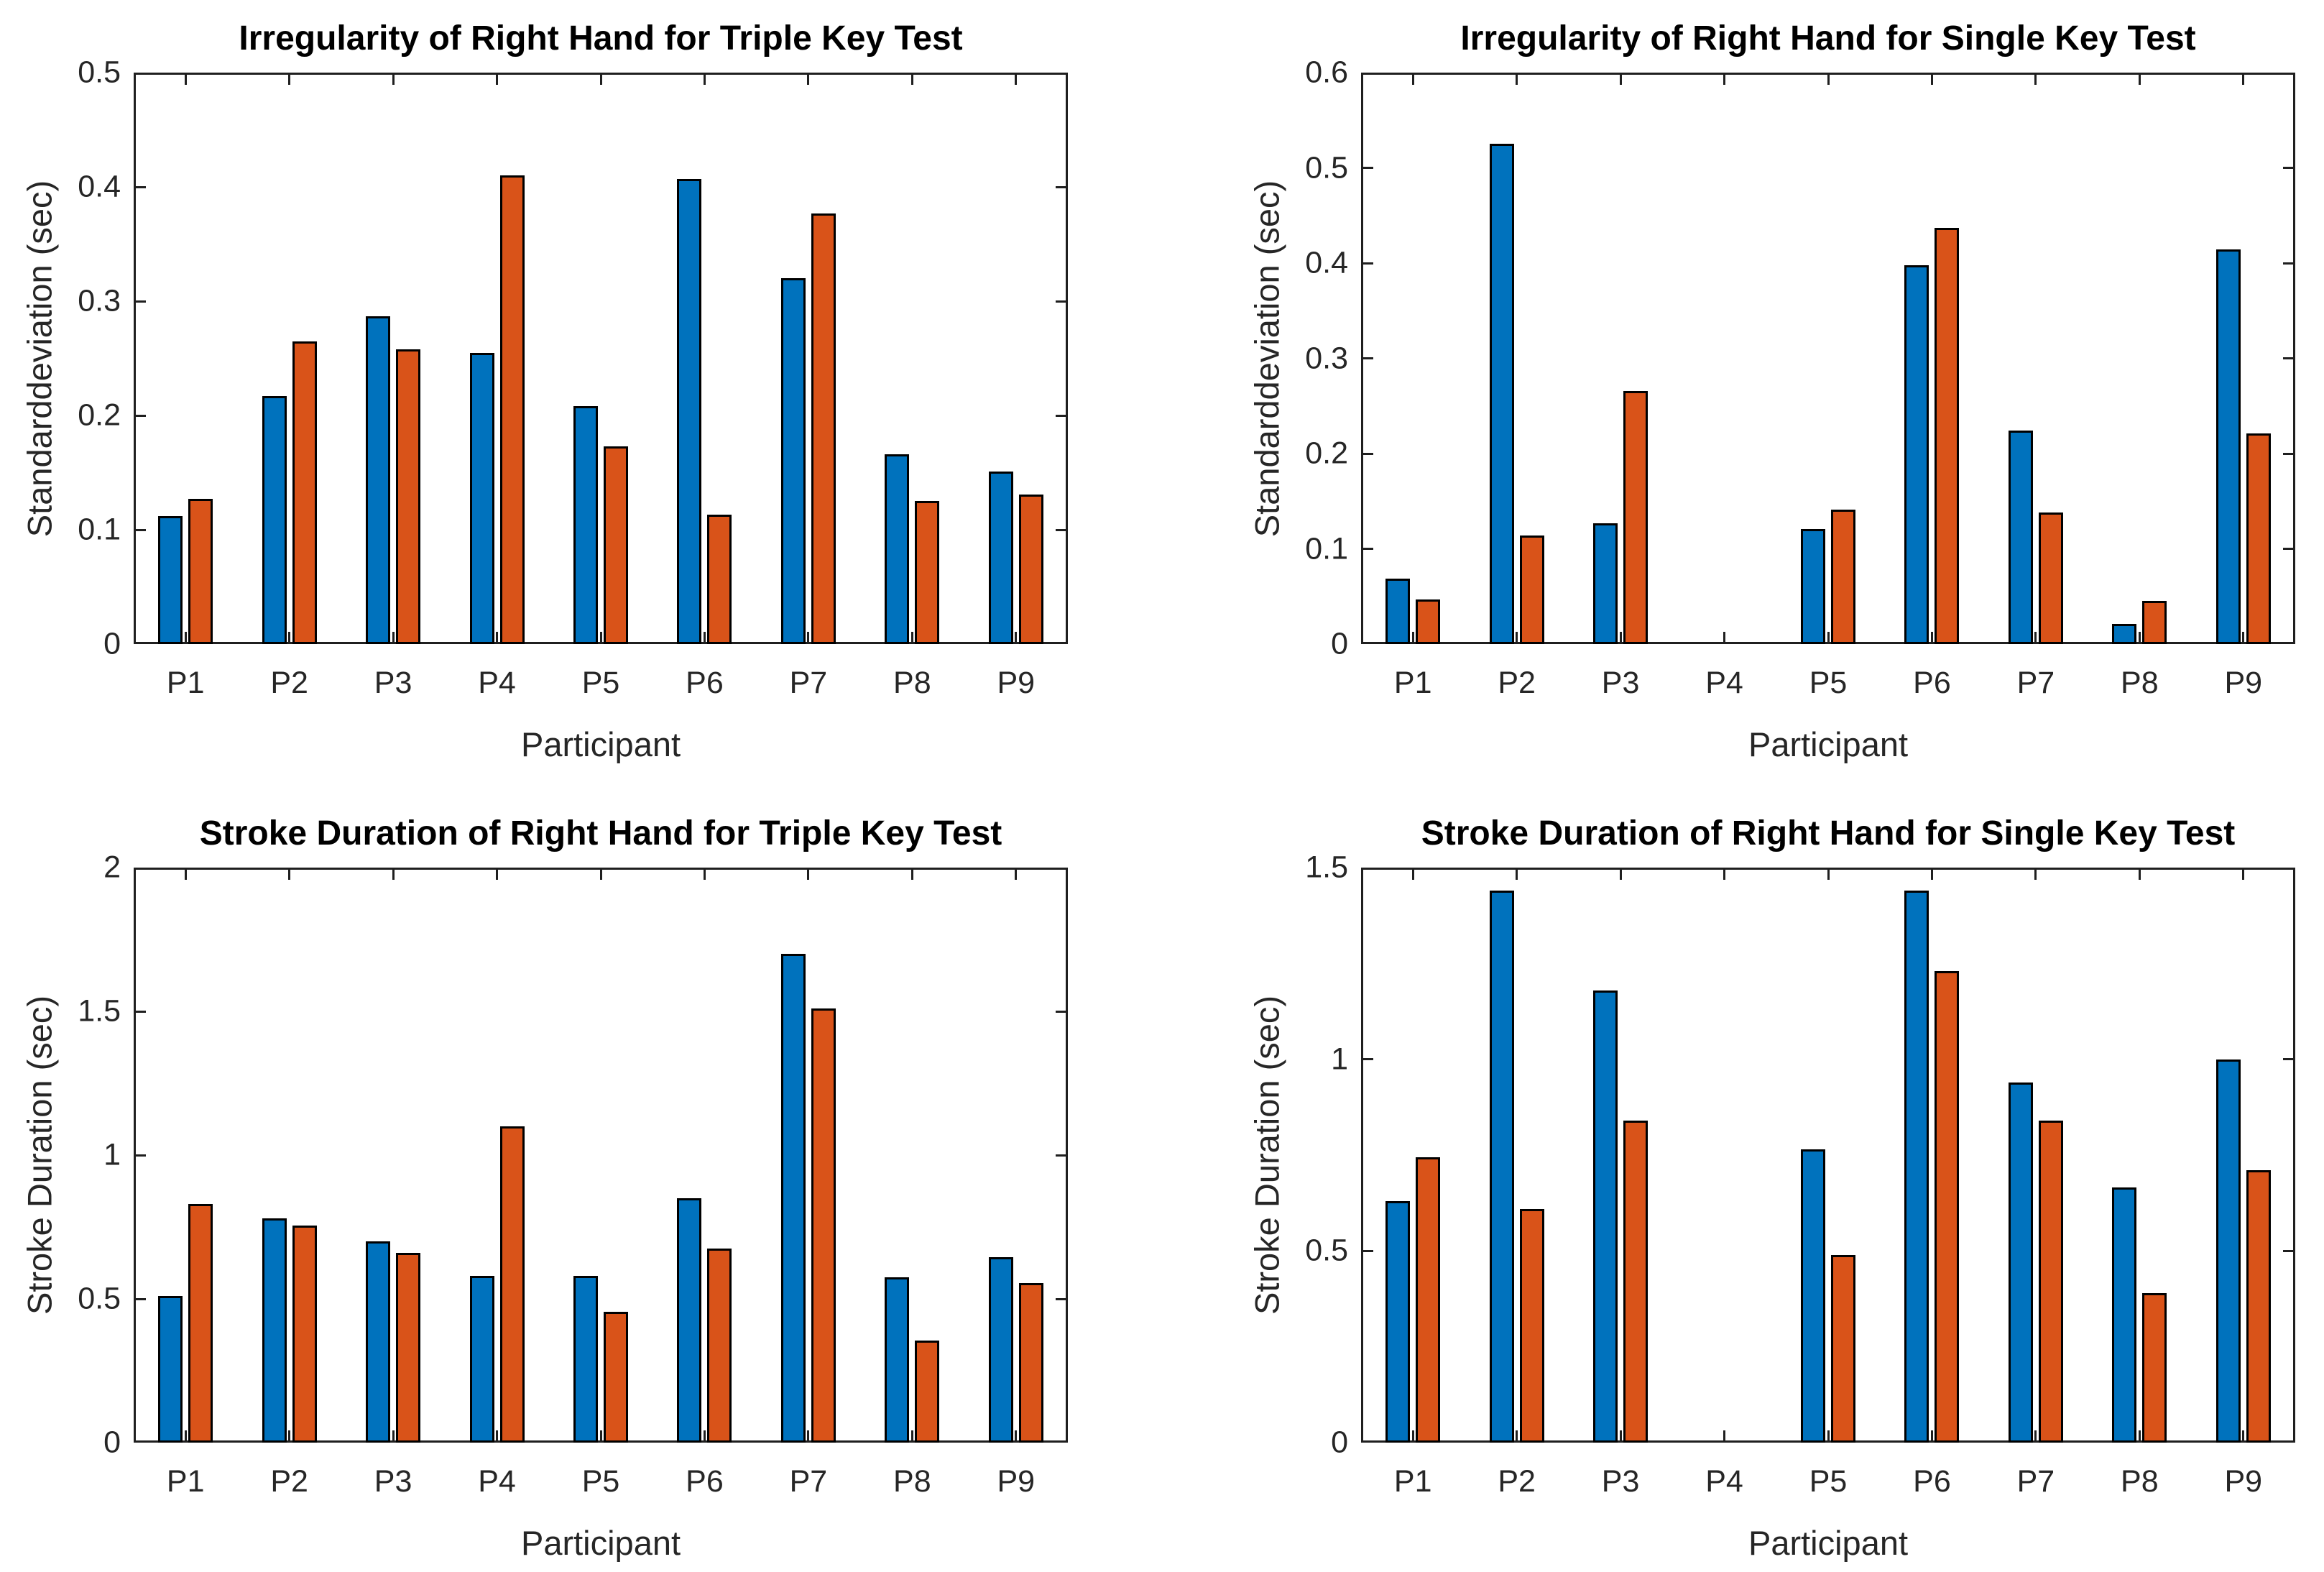 The height and width of the screenshot is (1572, 2324). What do you see at coordinates (112, 1442) in the screenshot?
I see `y-tick-label: 0` at bounding box center [112, 1442].